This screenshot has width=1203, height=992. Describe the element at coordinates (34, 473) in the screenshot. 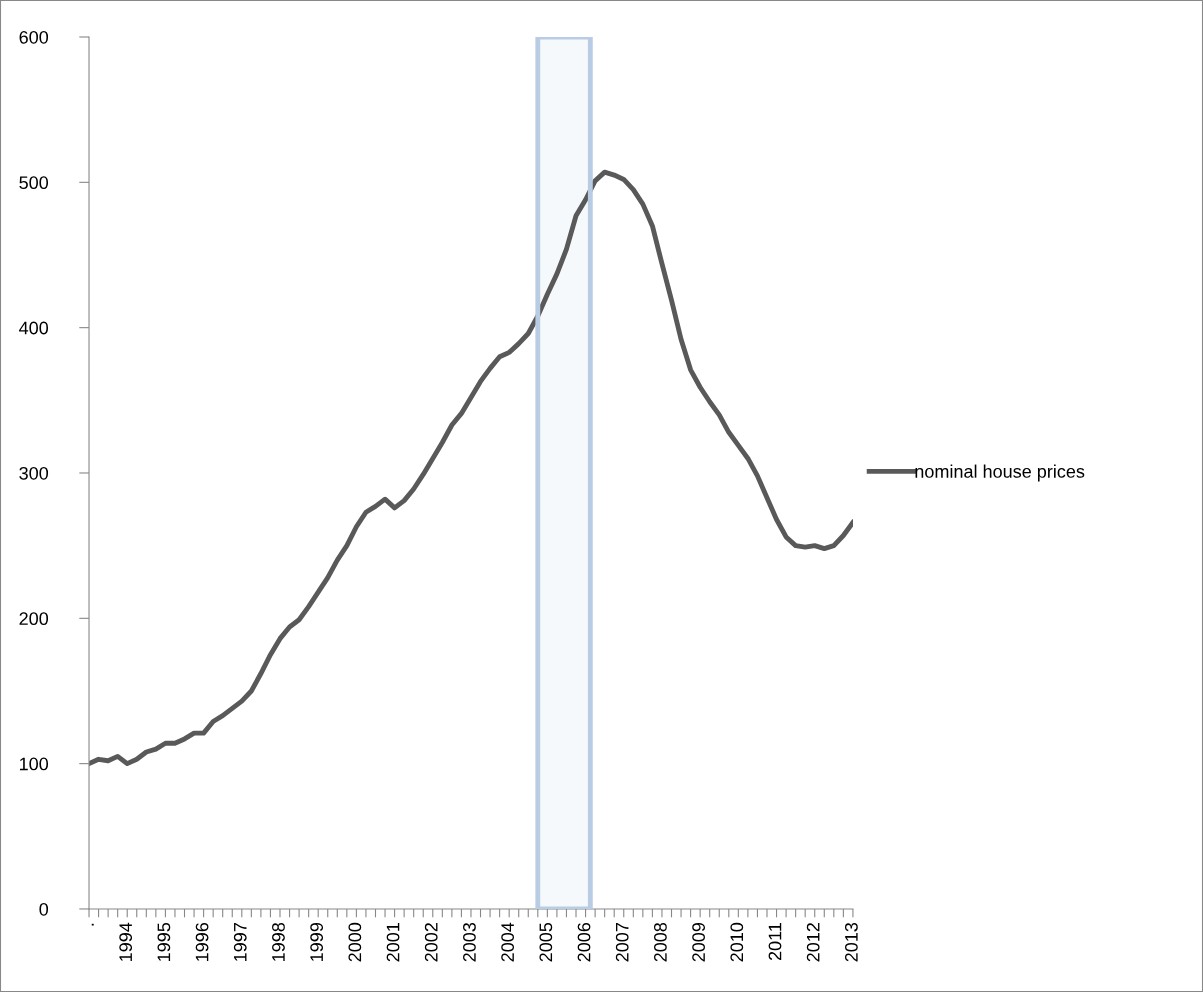

I see `y-tick-label: 300` at that location.